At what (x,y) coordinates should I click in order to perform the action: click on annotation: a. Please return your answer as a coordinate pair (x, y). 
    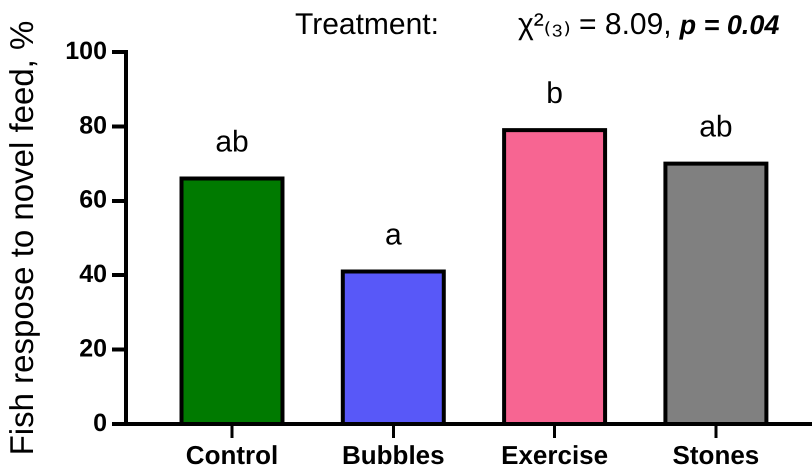
    Looking at the image, I should click on (393, 235).